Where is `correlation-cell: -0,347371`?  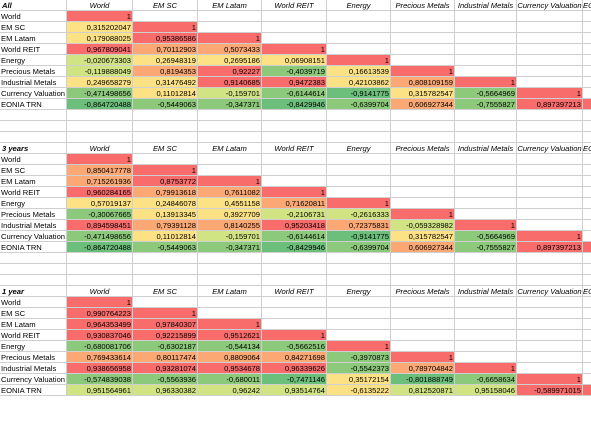 correlation-cell: -0,347371 is located at coordinates (230, 247).